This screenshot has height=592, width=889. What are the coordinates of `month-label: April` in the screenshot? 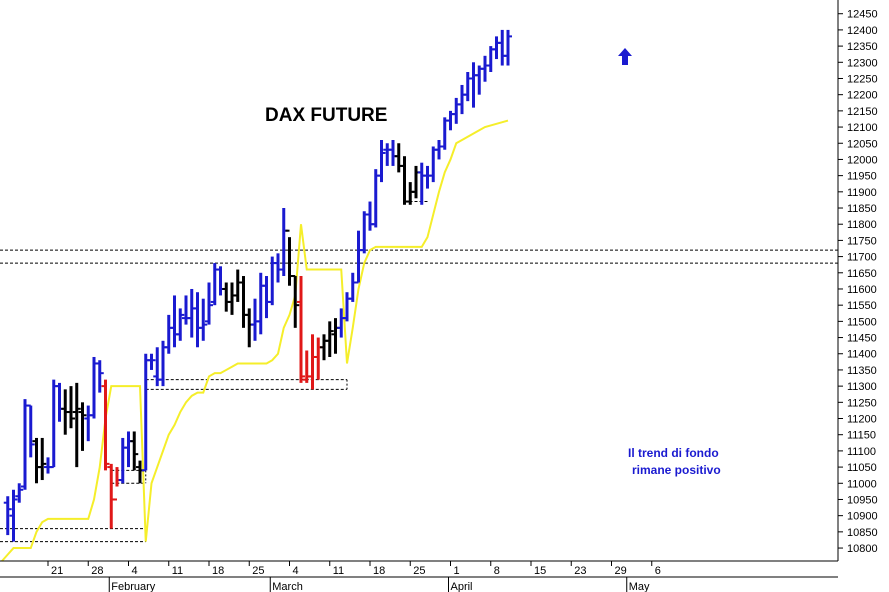 It's located at (462, 586).